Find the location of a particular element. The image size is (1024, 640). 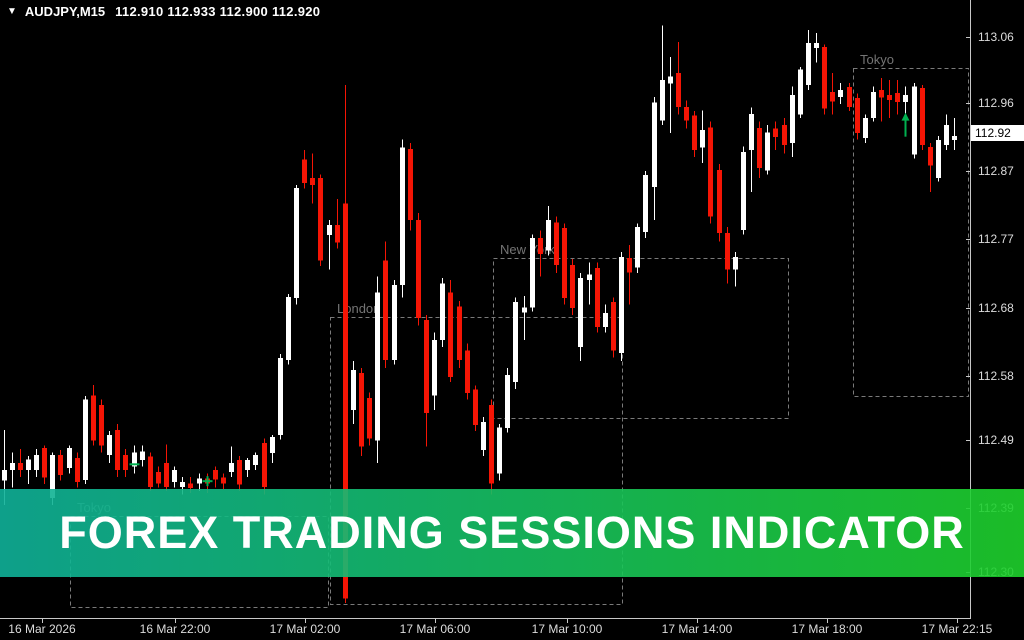

session-label: Tokyo is located at coordinates (877, 59).